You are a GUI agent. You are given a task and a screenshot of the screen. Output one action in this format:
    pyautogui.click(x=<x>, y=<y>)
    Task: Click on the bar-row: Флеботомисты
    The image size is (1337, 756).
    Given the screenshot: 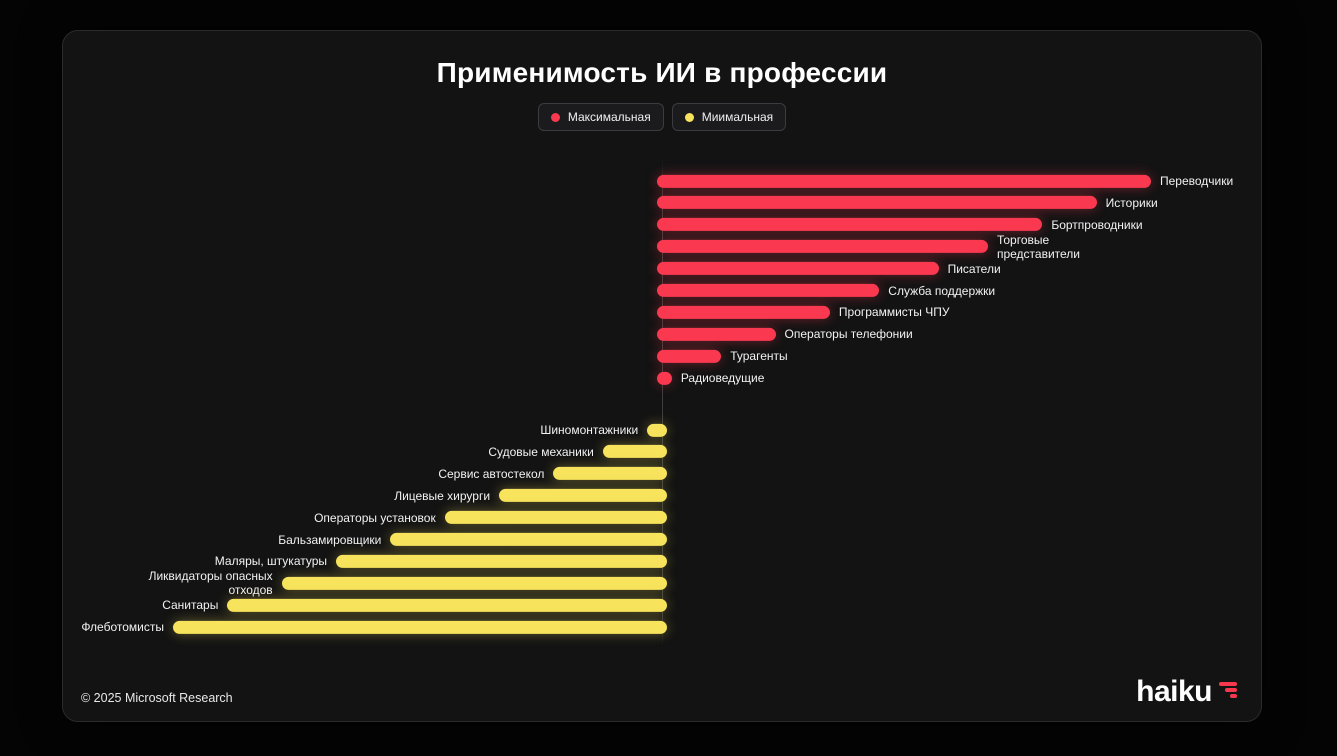 What is the action you would take?
    pyautogui.click(x=374, y=627)
    